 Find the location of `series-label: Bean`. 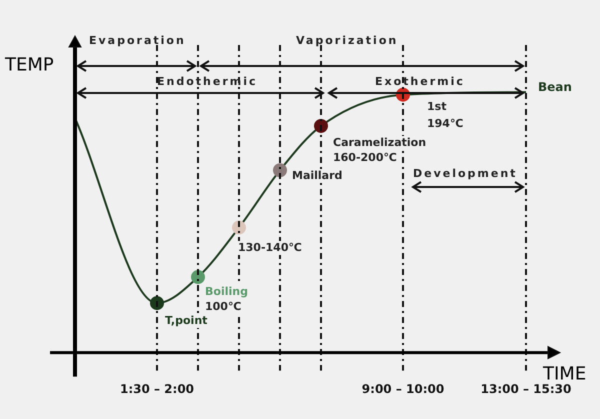

series-label: Bean is located at coordinates (555, 87).